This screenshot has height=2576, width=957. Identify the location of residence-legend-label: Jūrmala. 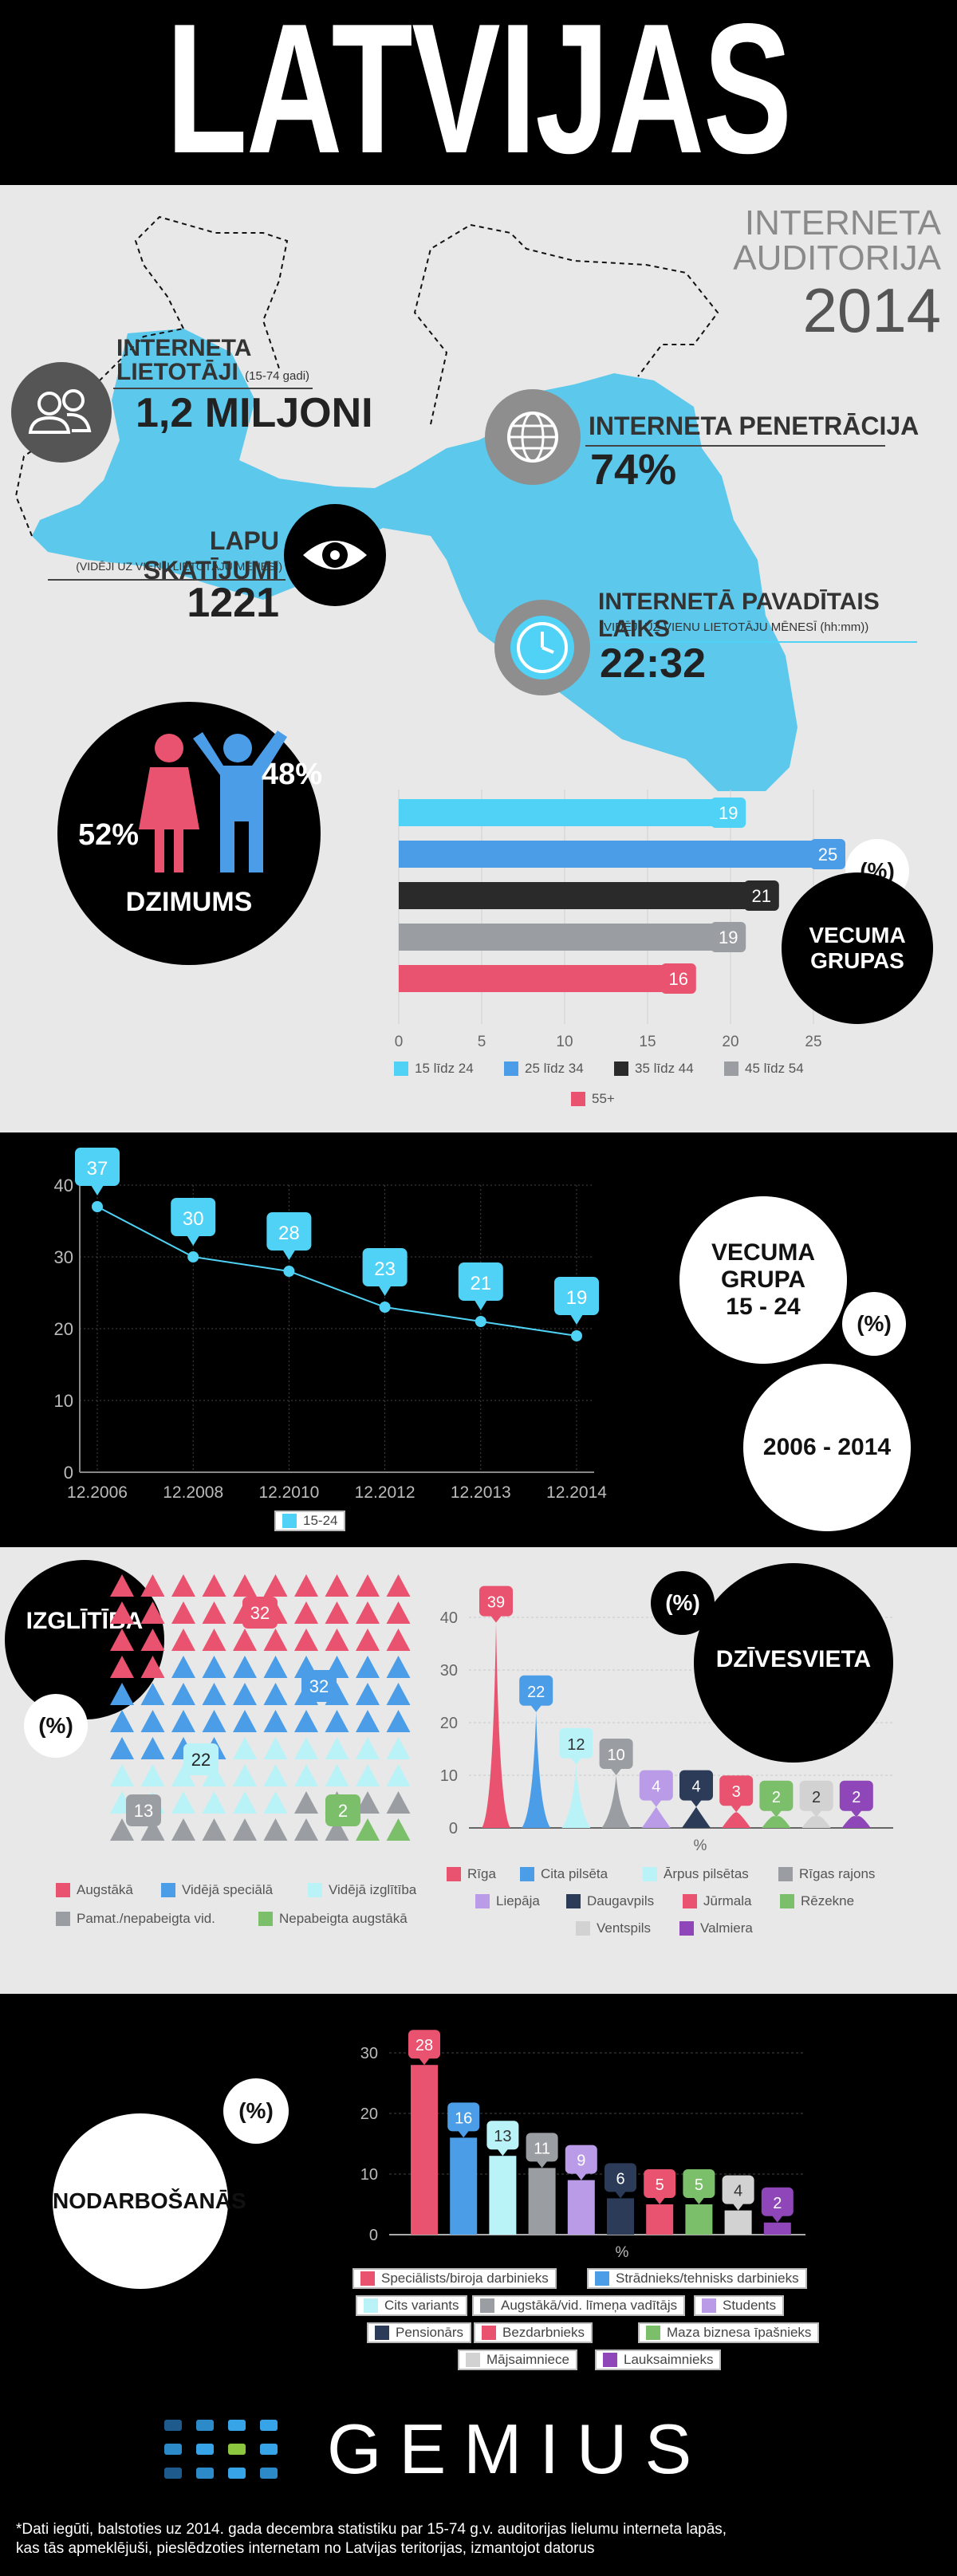
(728, 1900).